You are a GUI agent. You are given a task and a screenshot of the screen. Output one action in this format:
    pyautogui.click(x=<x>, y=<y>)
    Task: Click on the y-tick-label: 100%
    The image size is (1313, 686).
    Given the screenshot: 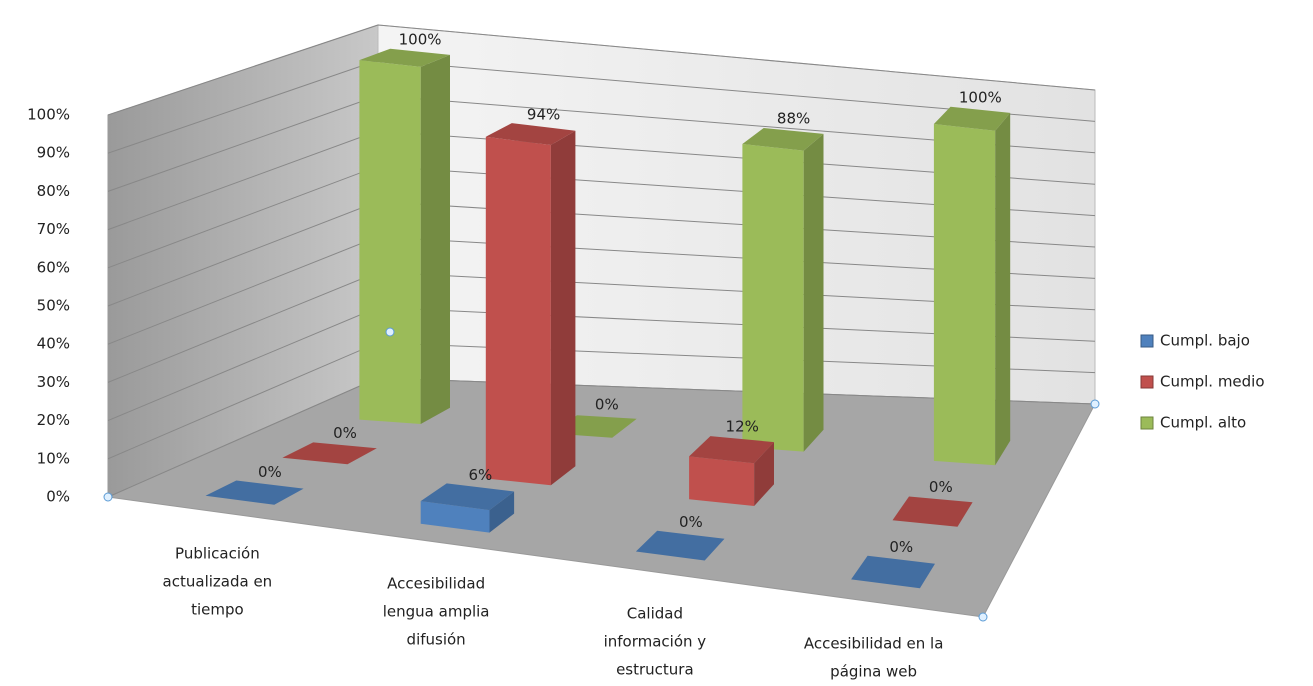 What is the action you would take?
    pyautogui.click(x=48, y=115)
    